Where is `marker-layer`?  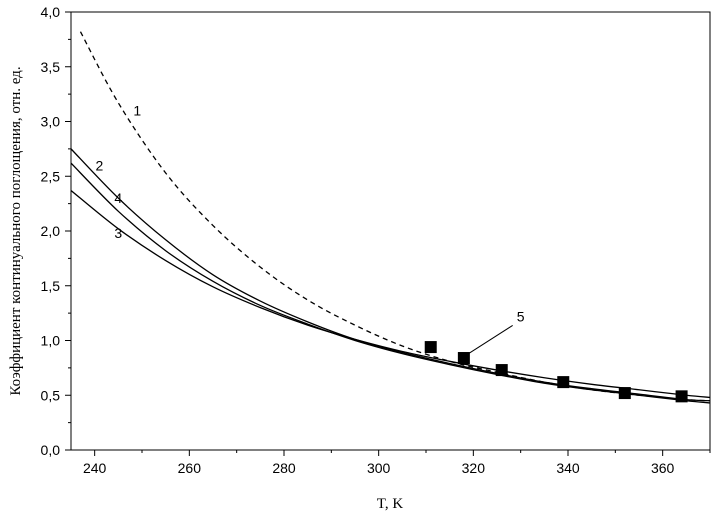 marker-layer is located at coordinates (556, 372).